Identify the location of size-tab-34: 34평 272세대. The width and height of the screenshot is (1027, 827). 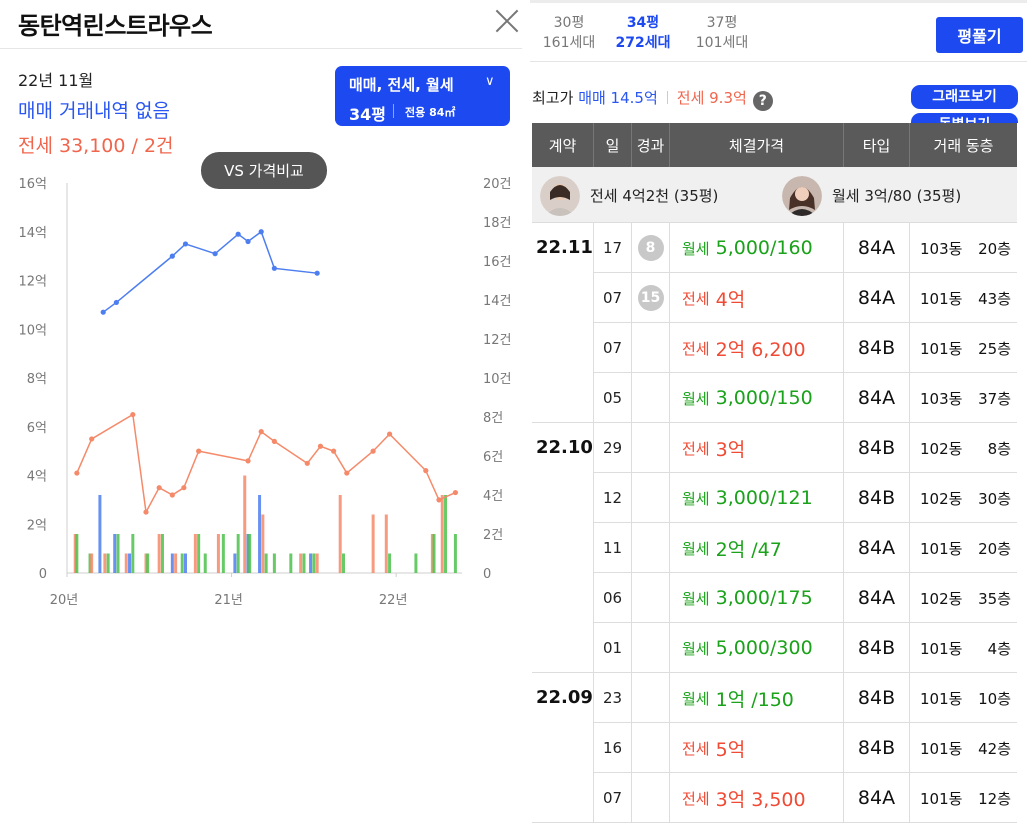
(643, 33).